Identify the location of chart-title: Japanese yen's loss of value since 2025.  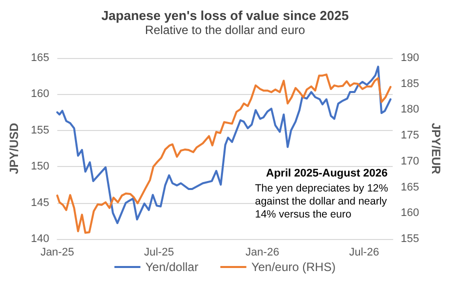
(225, 15).